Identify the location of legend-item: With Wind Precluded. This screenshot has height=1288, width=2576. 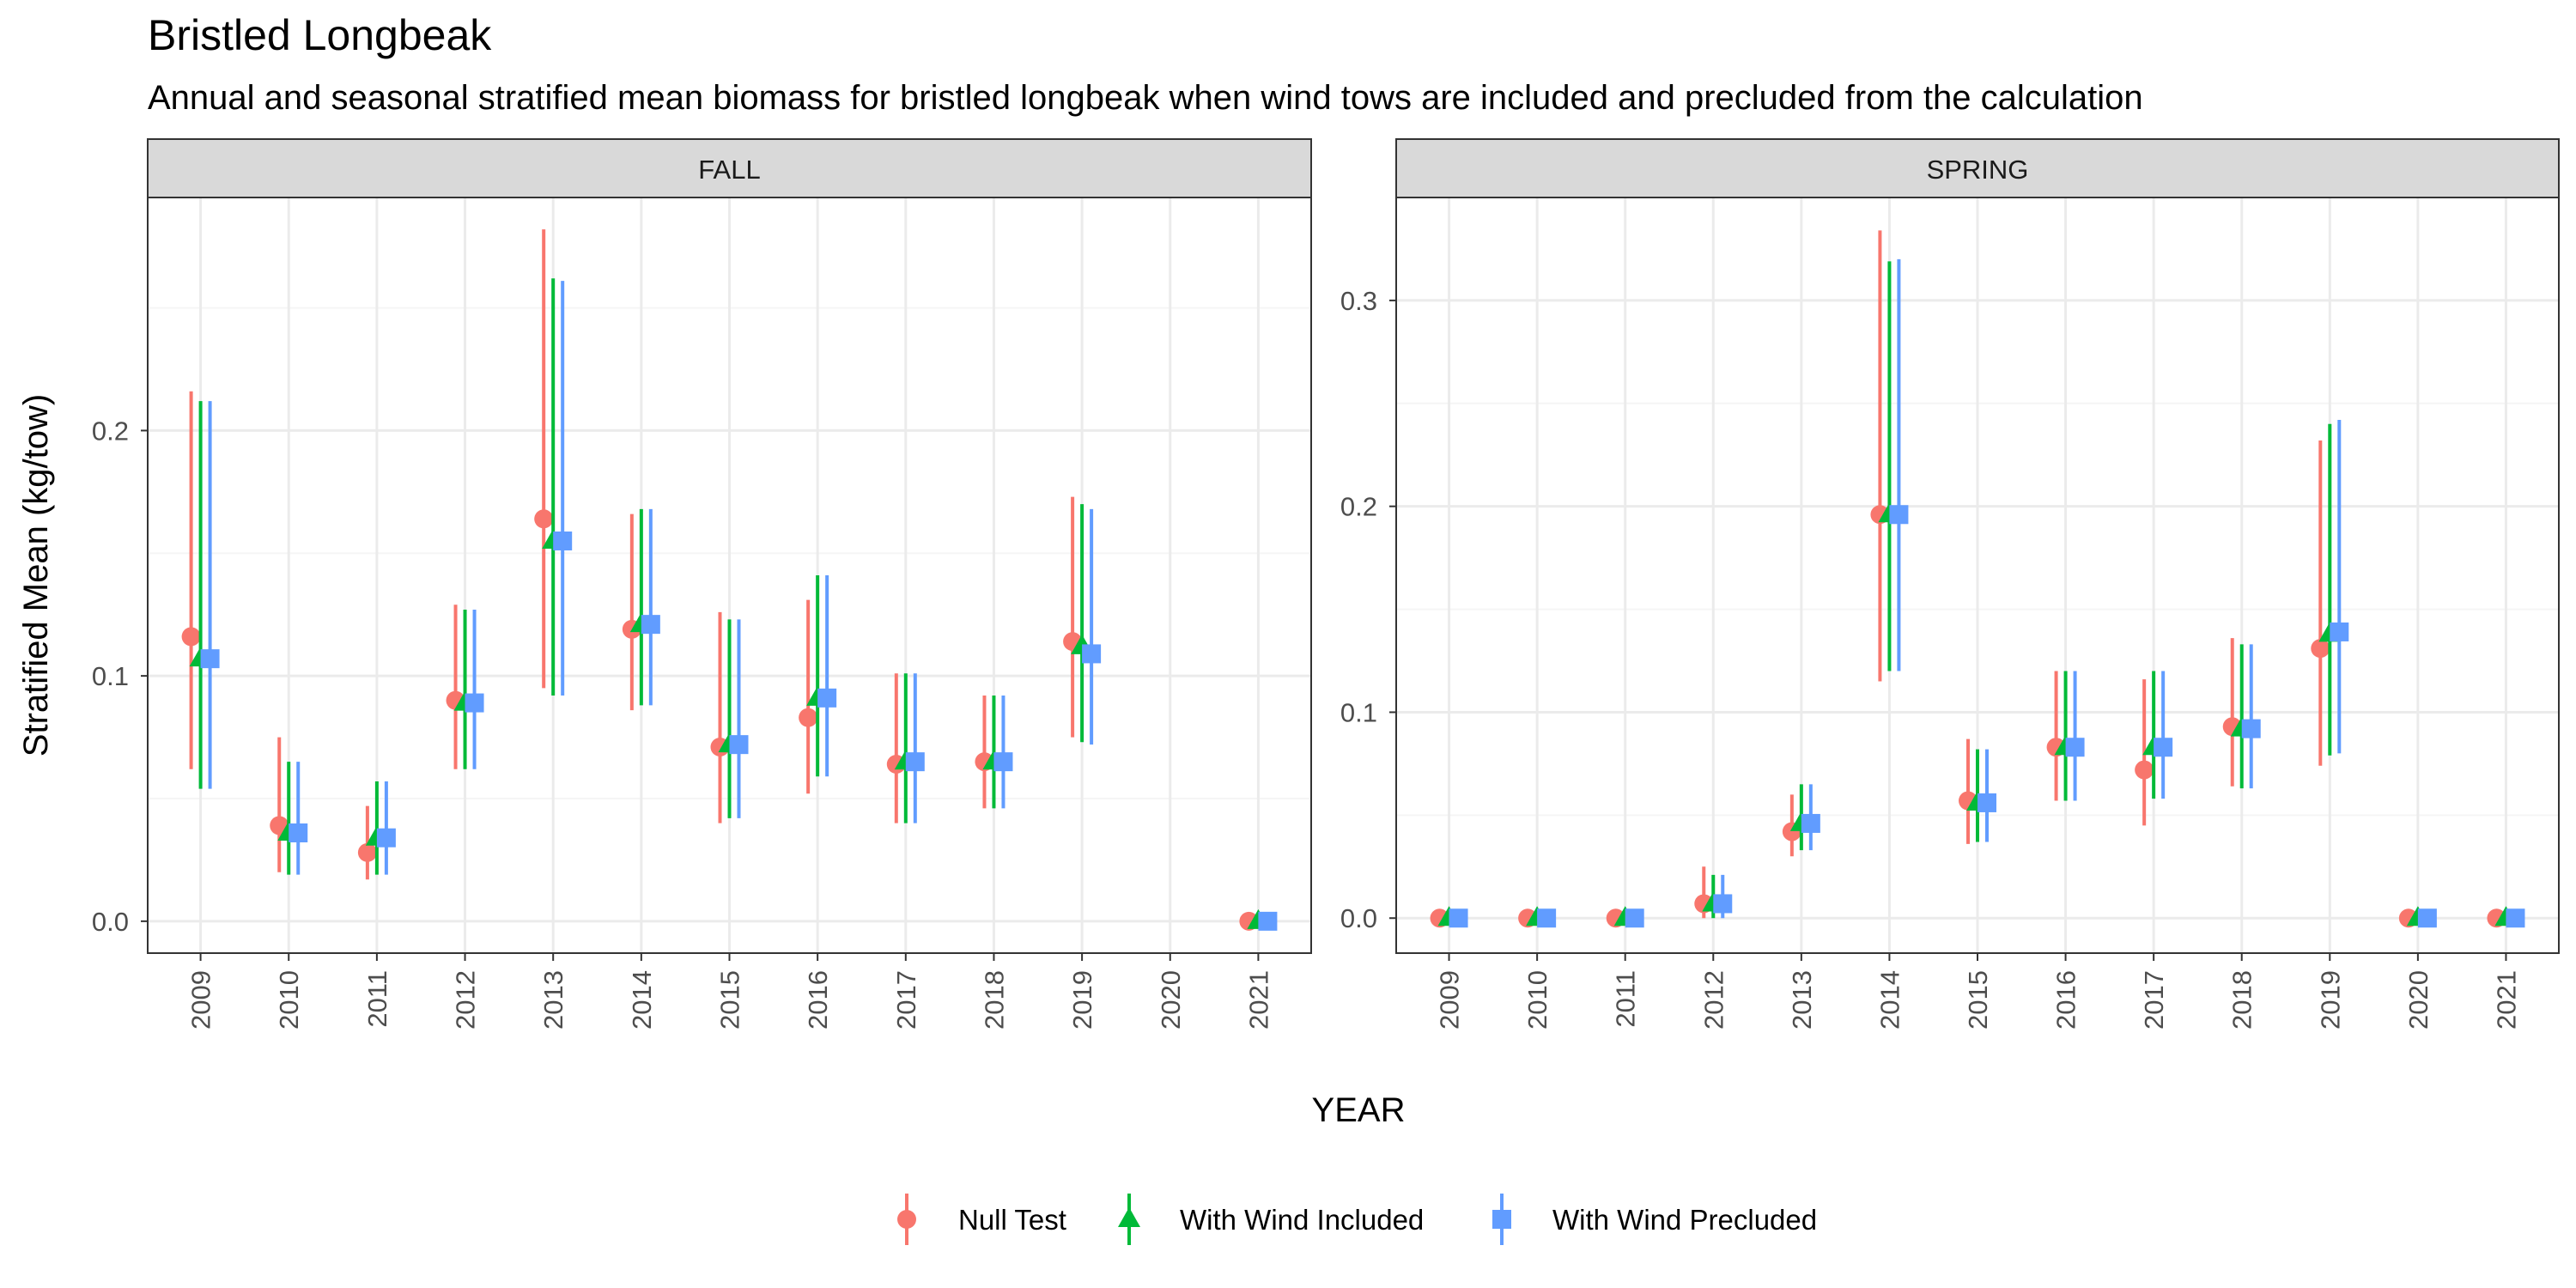
(1654, 1219).